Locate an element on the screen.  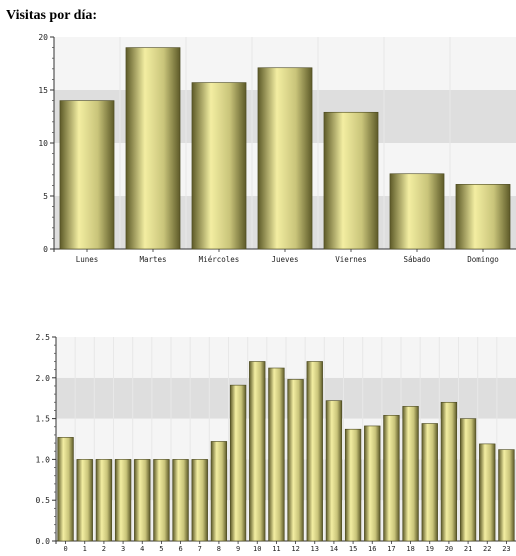
x-tick-label: 18 is located at coordinates (410, 549).